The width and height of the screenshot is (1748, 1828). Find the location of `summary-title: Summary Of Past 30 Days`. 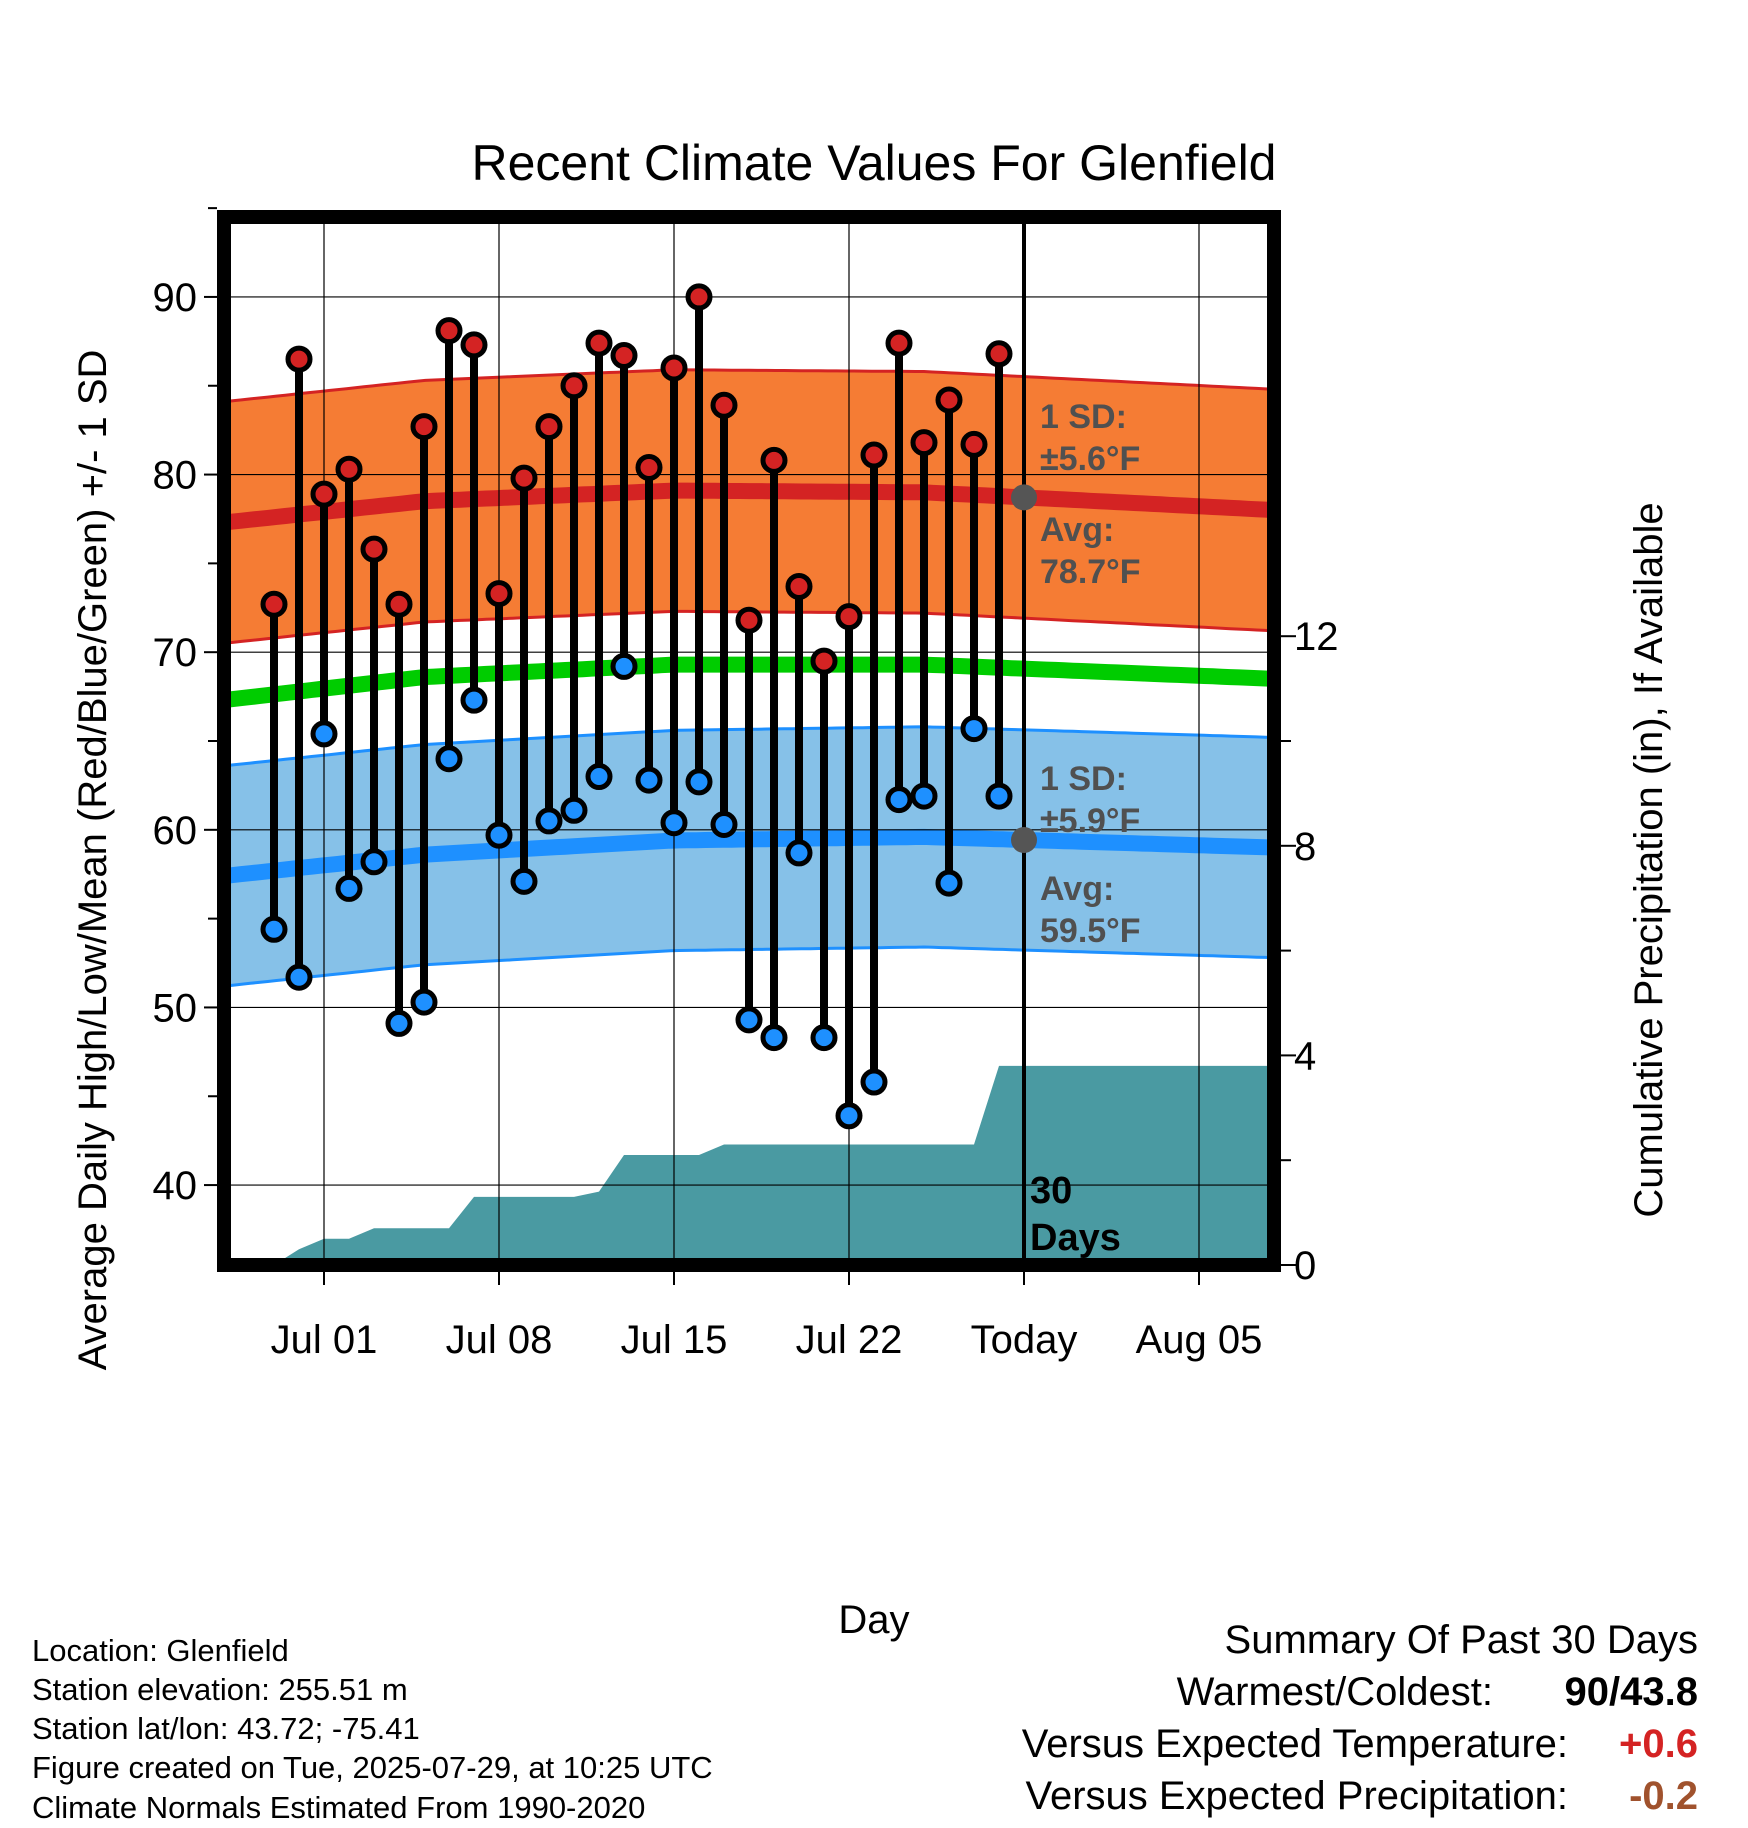

summary-title: Summary Of Past 30 Days is located at coordinates (1461, 1640).